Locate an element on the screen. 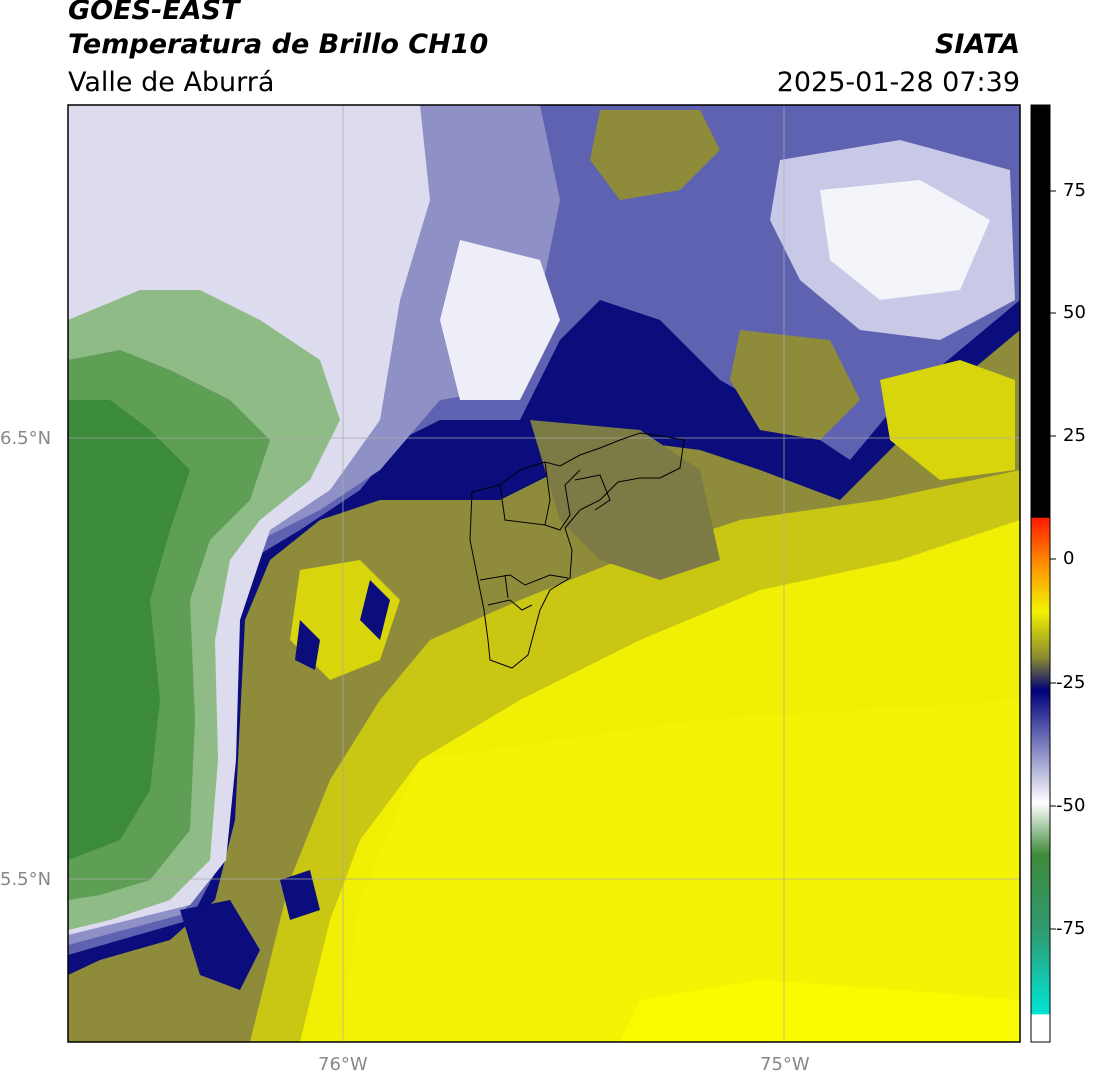 This screenshot has height=1078, width=1094. satellite-title: GOES-EAST is located at coordinates (154, 13).